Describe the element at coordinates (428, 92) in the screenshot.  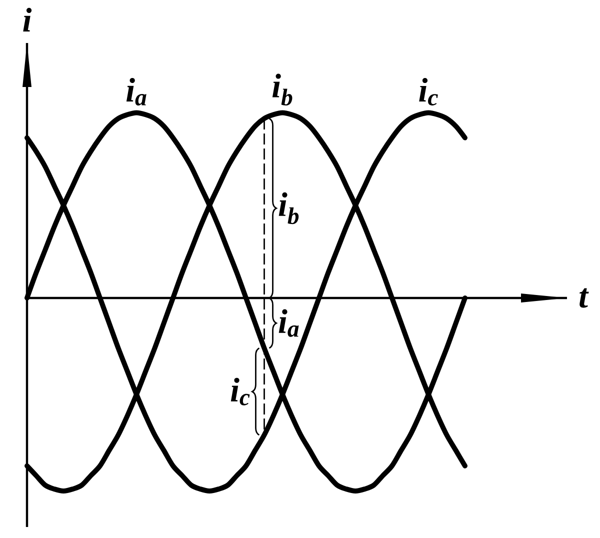
I see `series-label: i$_{c}$` at that location.